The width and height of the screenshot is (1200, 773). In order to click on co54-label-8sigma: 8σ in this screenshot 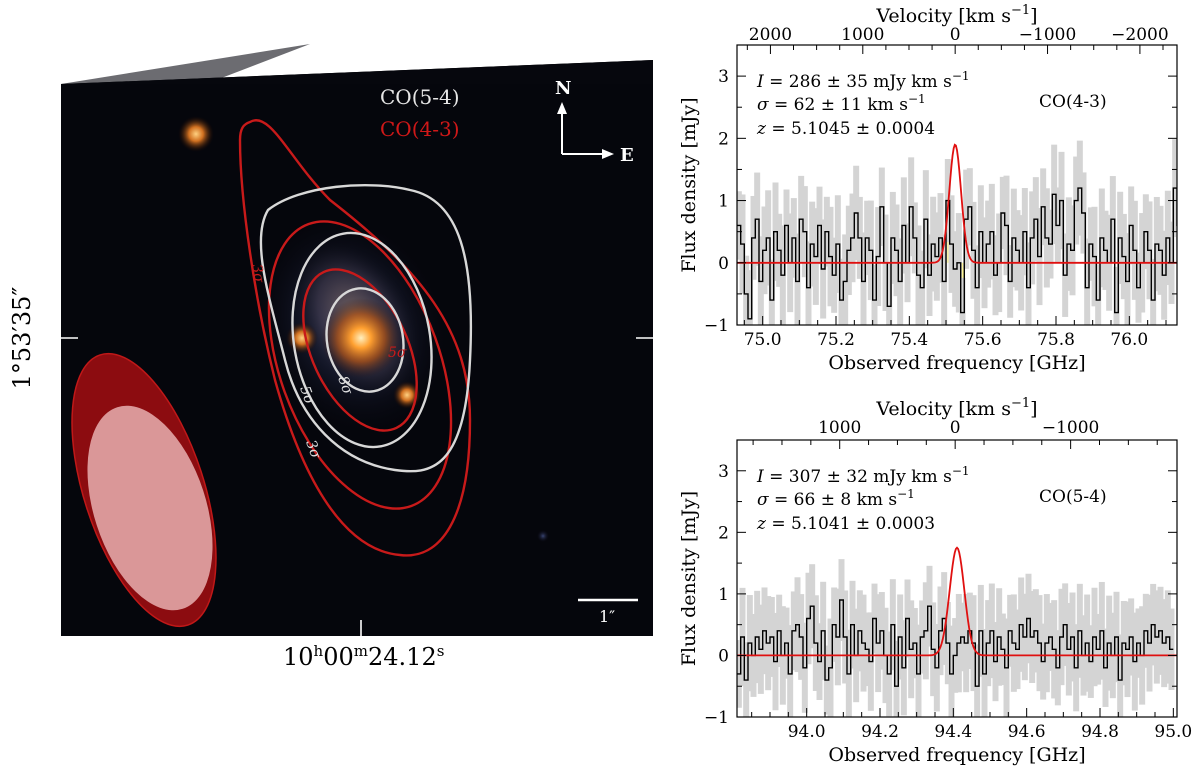, I will do `click(345, 385)`.